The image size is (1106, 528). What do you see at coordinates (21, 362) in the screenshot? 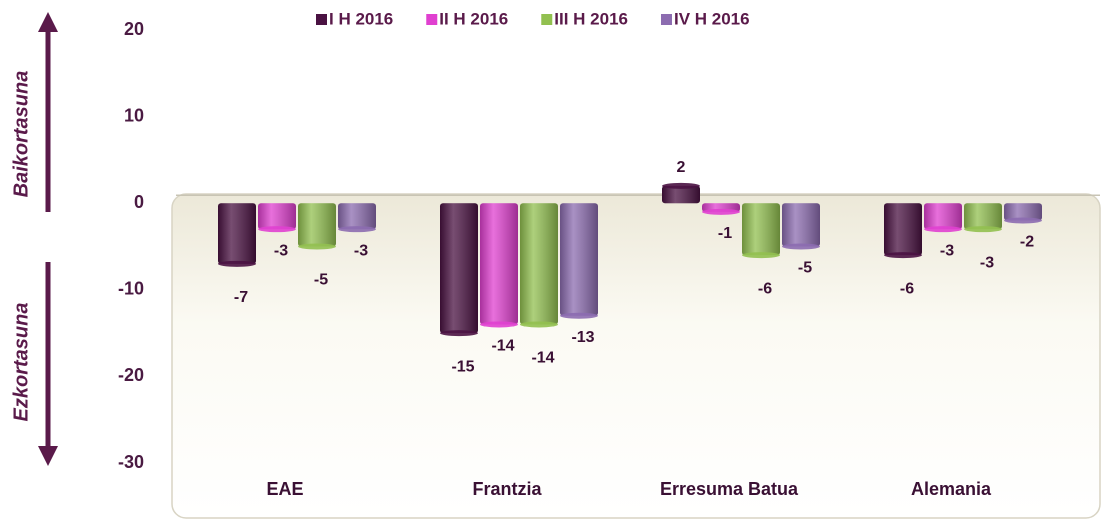
I see `annotation: Ezkortasuna` at bounding box center [21, 362].